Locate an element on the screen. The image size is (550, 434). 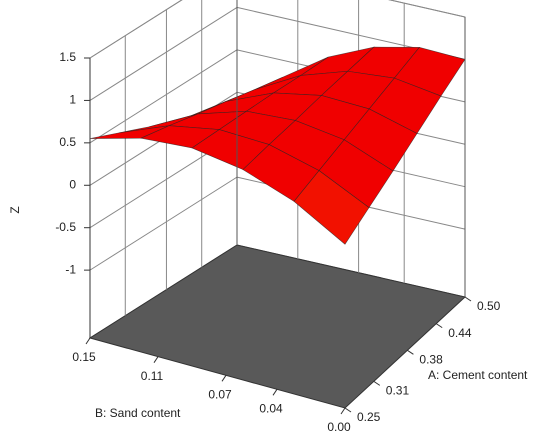
x-tick-label: 0.44 is located at coordinates (460, 333).